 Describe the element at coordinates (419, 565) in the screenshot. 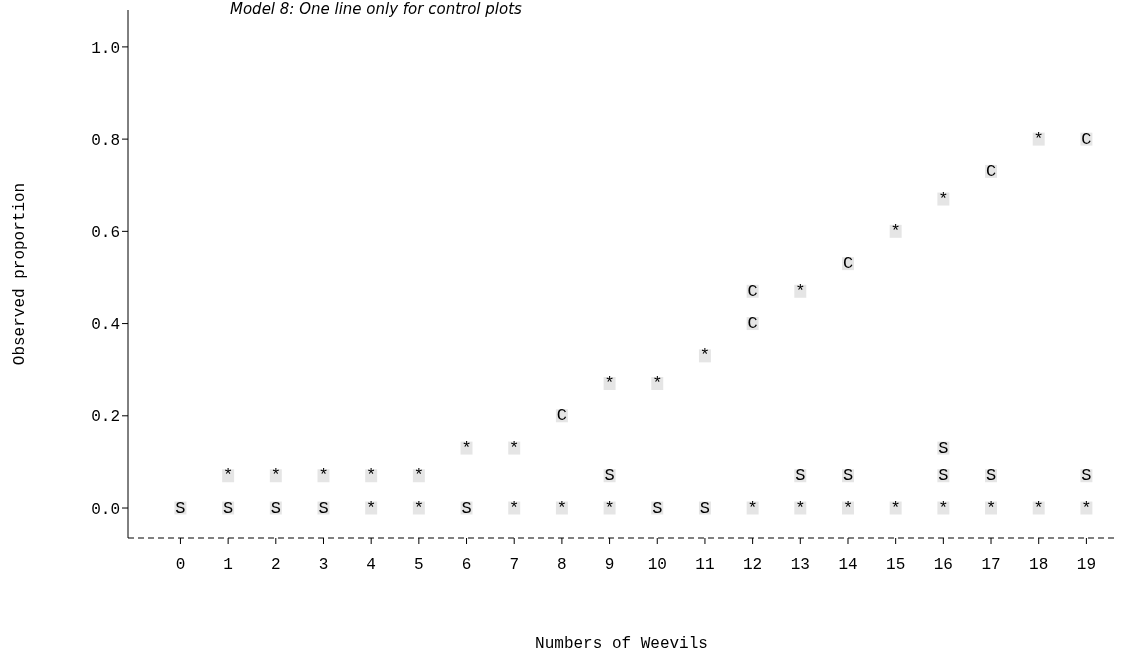

I see `x-tick-label: 5` at that location.